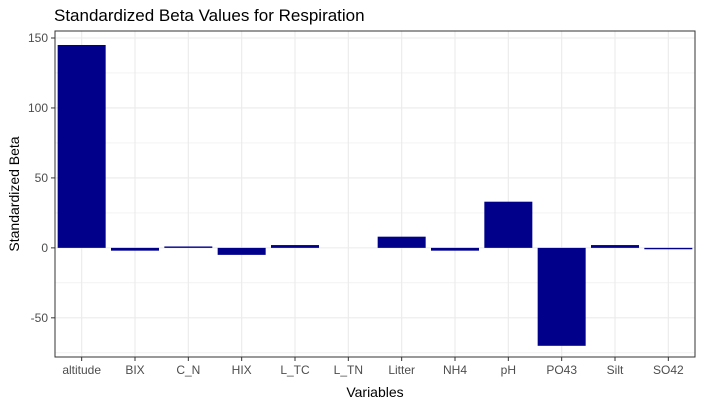 This screenshot has height=406, width=702. I want to click on x-tick-label: pH, so click(508, 370).